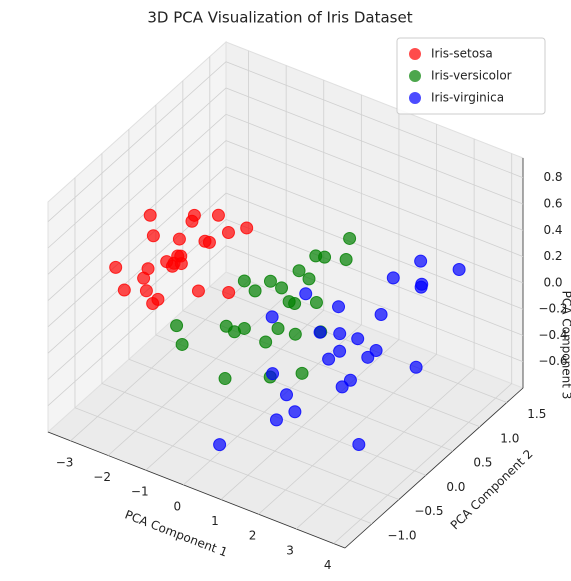 This screenshot has width=571, height=581. I want to click on legend-box, so click(471, 76).